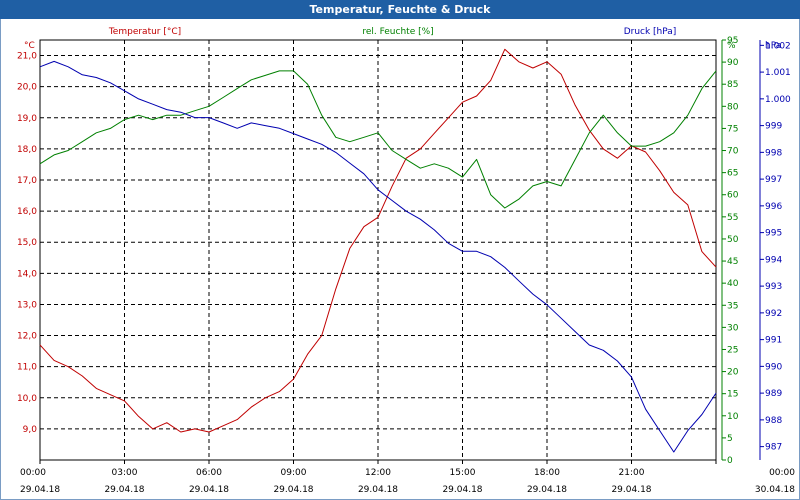 This screenshot has width=800, height=500. What do you see at coordinates (730, 251) in the screenshot?
I see `humidity-tick-labels: 0 5 10 15 20 25 30 35 40 45 50 55 60 65 70 75 80 85 90 95` at bounding box center [730, 251].